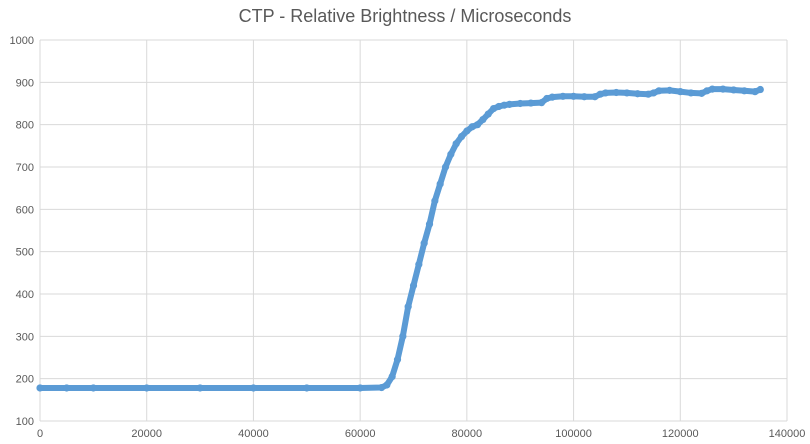  I want to click on y-tick-label: 300, so click(25, 337).